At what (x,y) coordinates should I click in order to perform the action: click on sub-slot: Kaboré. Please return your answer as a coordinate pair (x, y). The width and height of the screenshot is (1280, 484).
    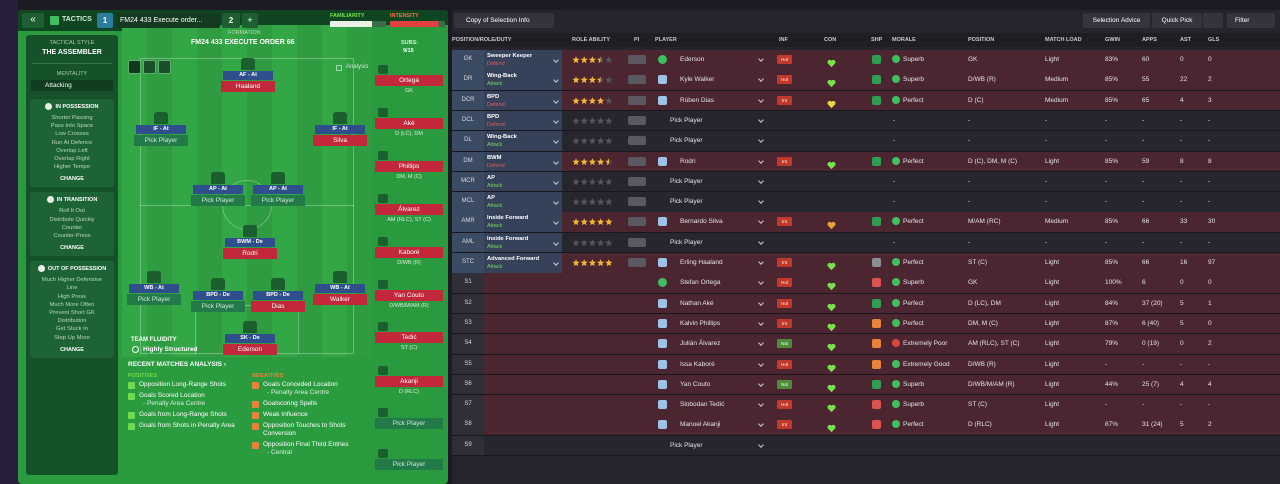
    Looking at the image, I should click on (409, 252).